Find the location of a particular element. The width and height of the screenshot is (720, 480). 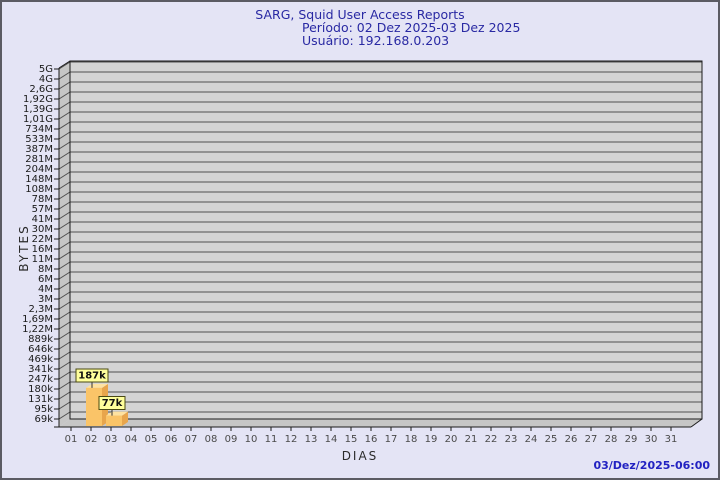

x-tick-label: 10 is located at coordinates (251, 439).